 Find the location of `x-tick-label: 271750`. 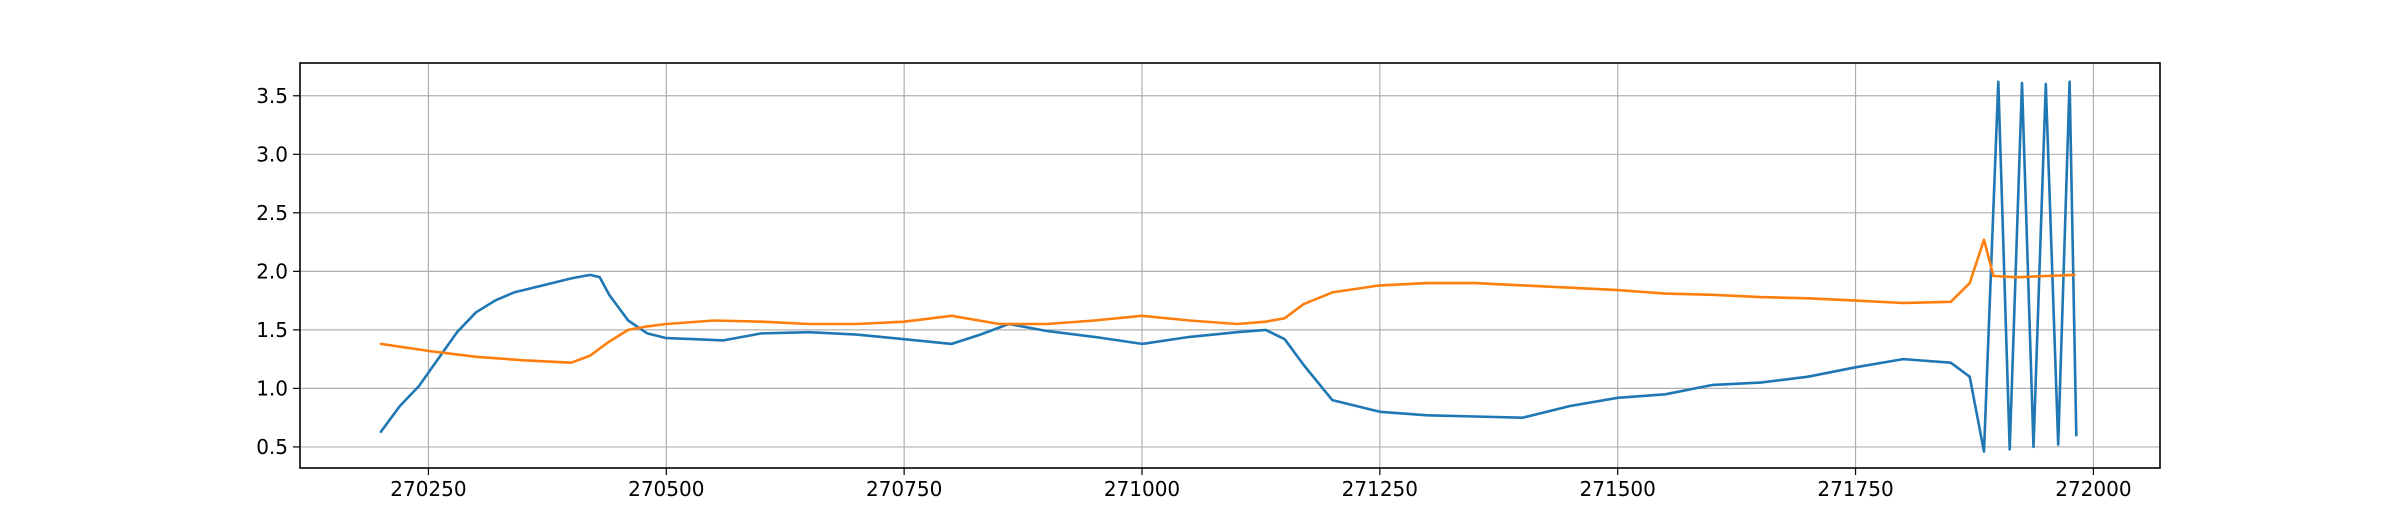

x-tick-label: 271750 is located at coordinates (1855, 489).